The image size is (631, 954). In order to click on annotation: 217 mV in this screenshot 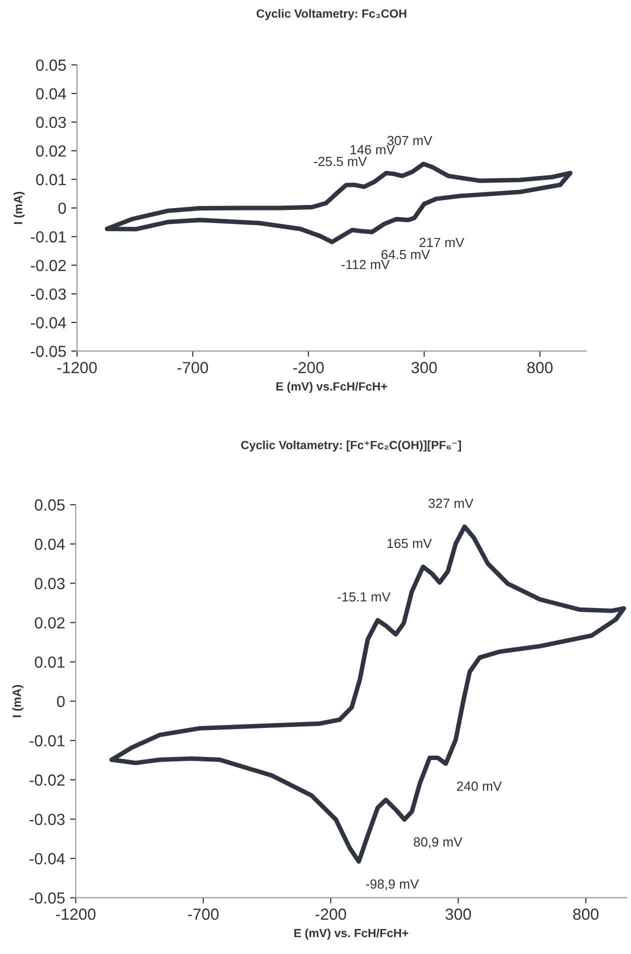, I will do `click(441, 243)`.